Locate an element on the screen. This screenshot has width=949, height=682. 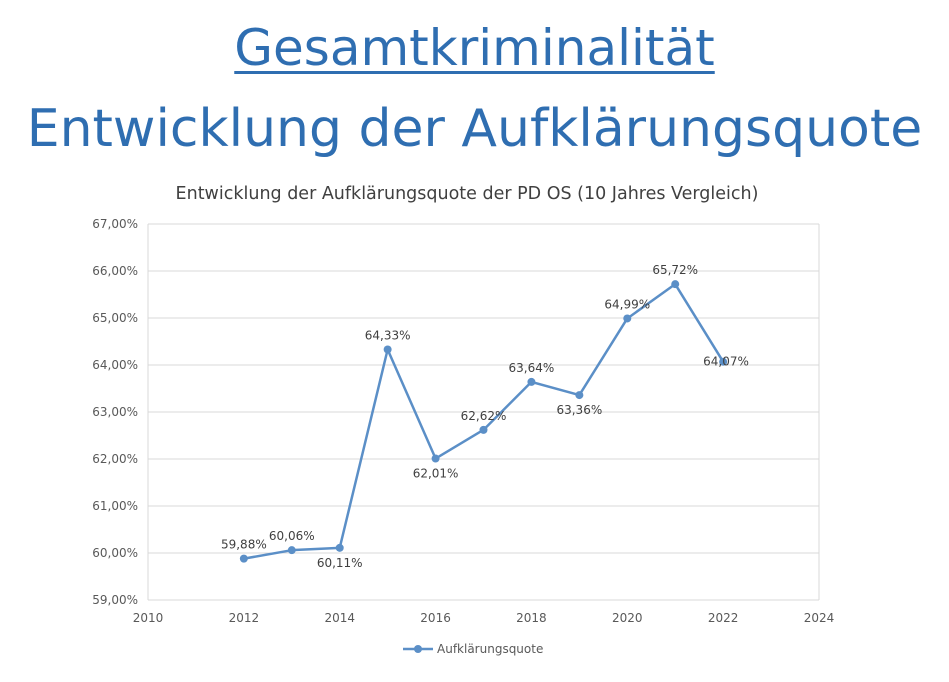
data-label: 59,88% is located at coordinates (244, 545).